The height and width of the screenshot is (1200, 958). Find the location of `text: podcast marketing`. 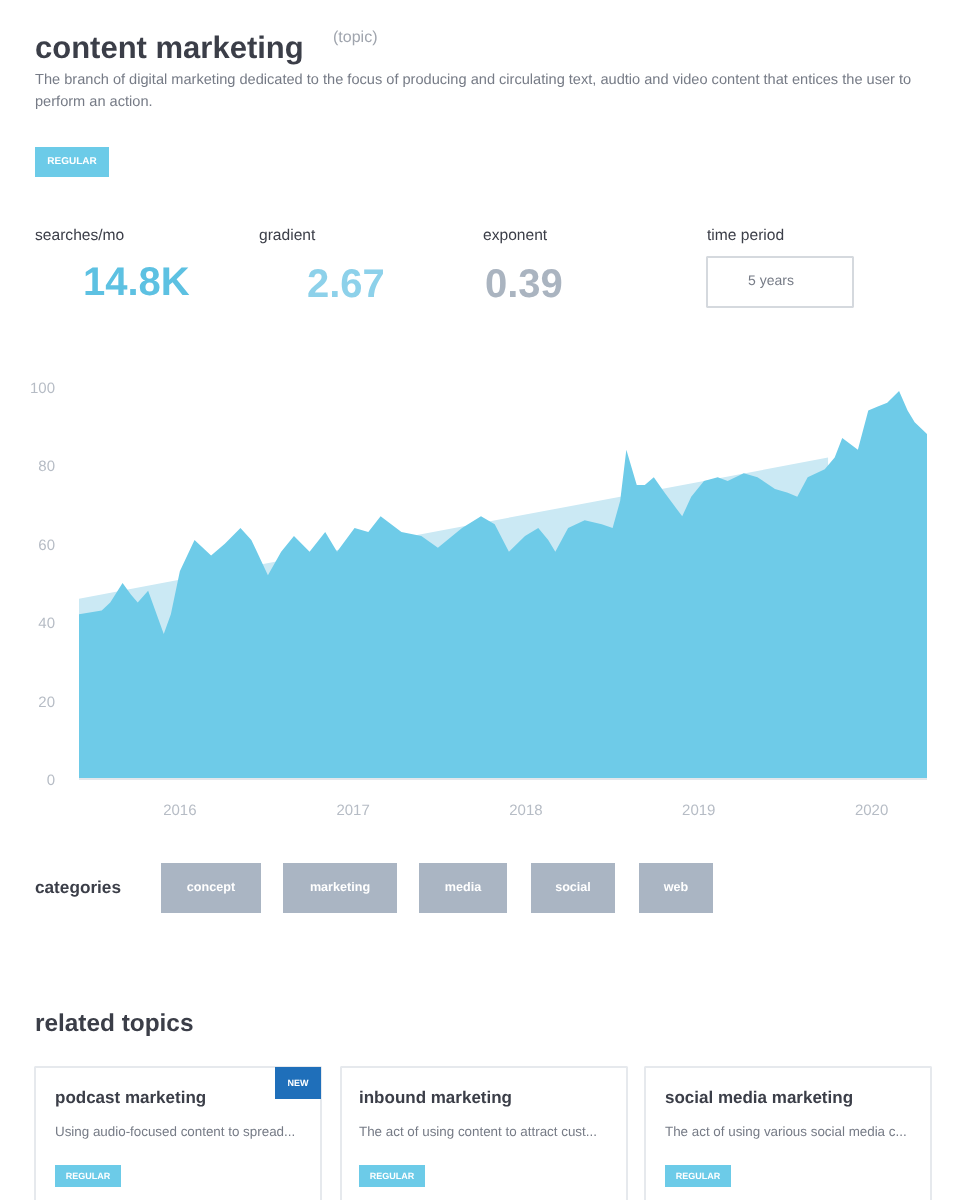

text: podcast marketing is located at coordinates (131, 1097).